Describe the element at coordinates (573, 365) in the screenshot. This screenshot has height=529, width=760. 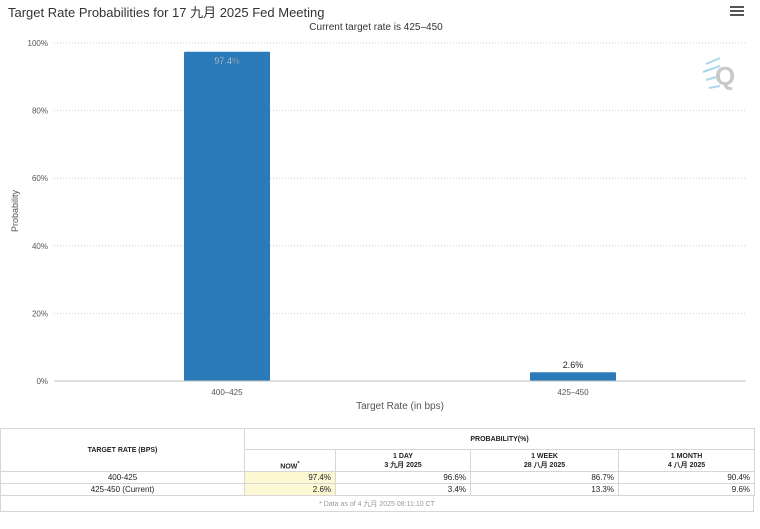
I see `data-label: 2.6%` at that location.